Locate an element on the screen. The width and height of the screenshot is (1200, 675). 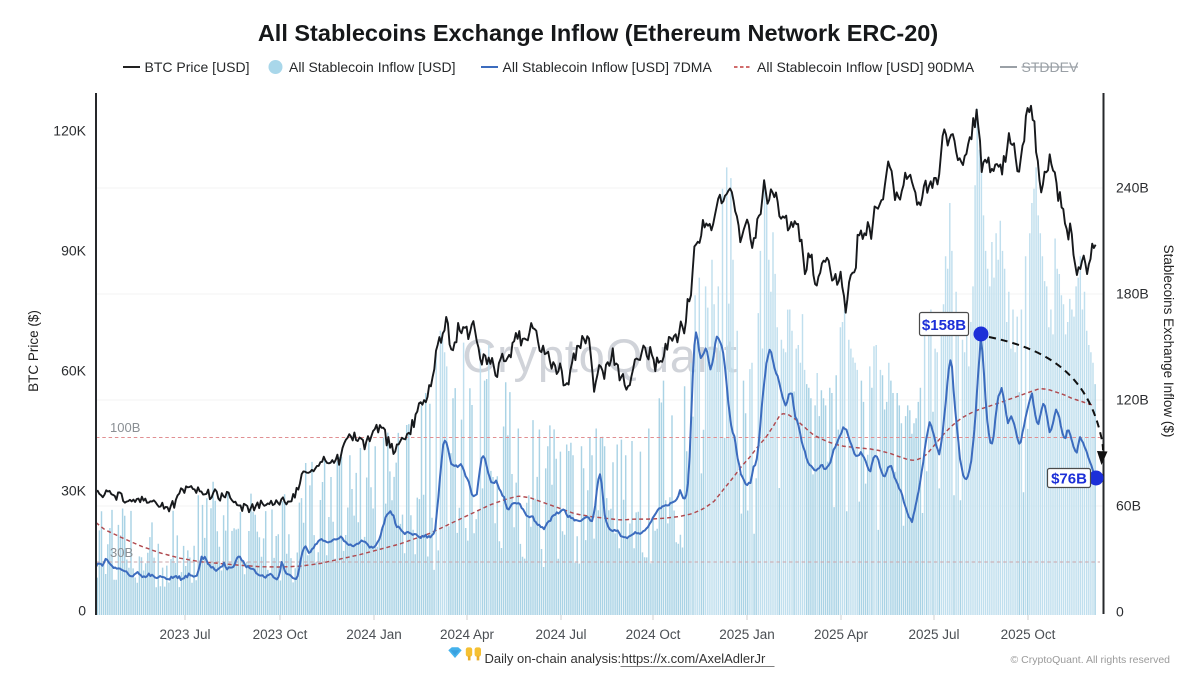
svg-text: 90K is located at coordinates (74, 251).